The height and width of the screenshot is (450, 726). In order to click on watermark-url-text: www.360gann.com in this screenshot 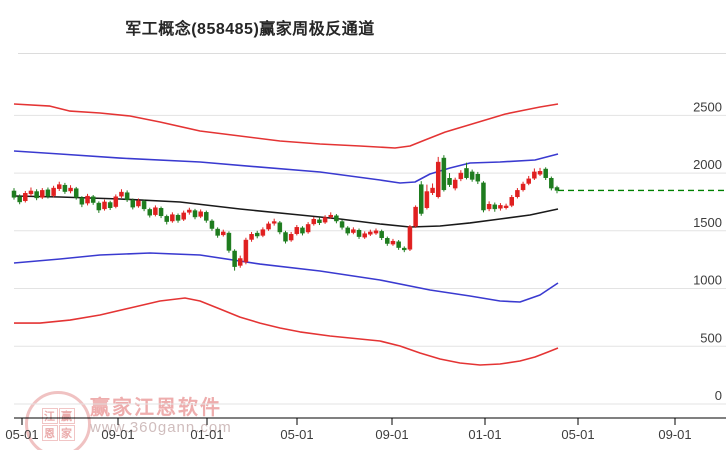, I will do `click(161, 427)`.